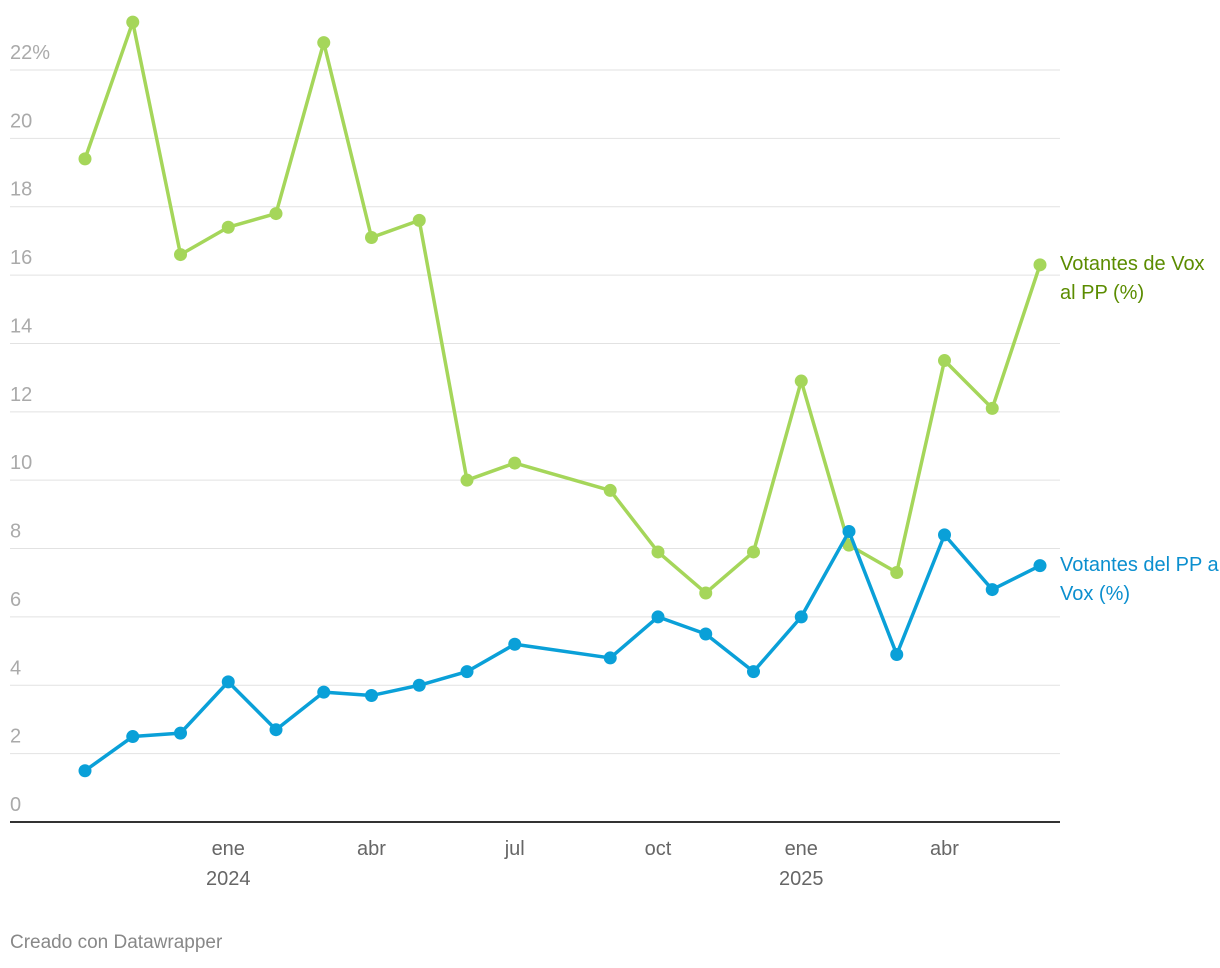 This screenshot has height=968, width=1220. I want to click on x-tick-label: ene 2025, so click(801, 864).